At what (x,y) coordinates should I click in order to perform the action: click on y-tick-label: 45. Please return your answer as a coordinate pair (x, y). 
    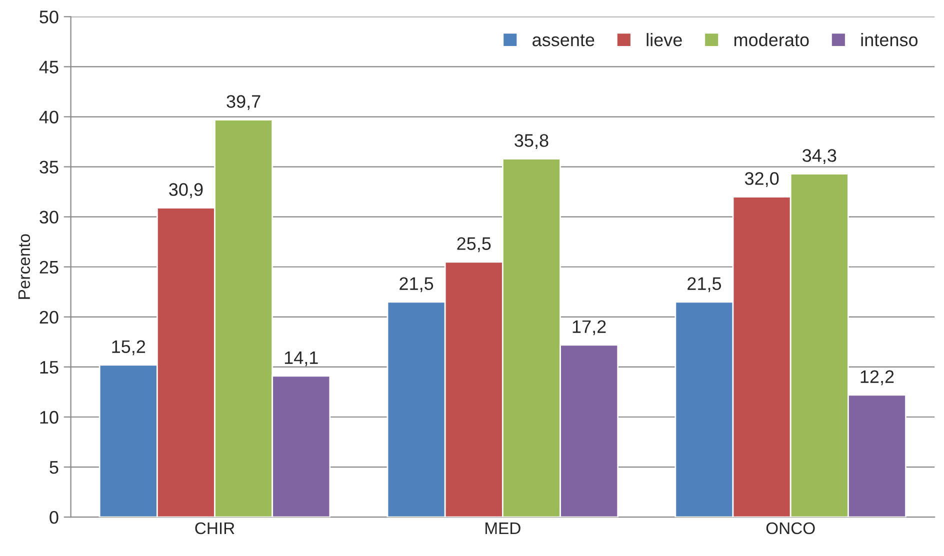
    Looking at the image, I should click on (48, 67).